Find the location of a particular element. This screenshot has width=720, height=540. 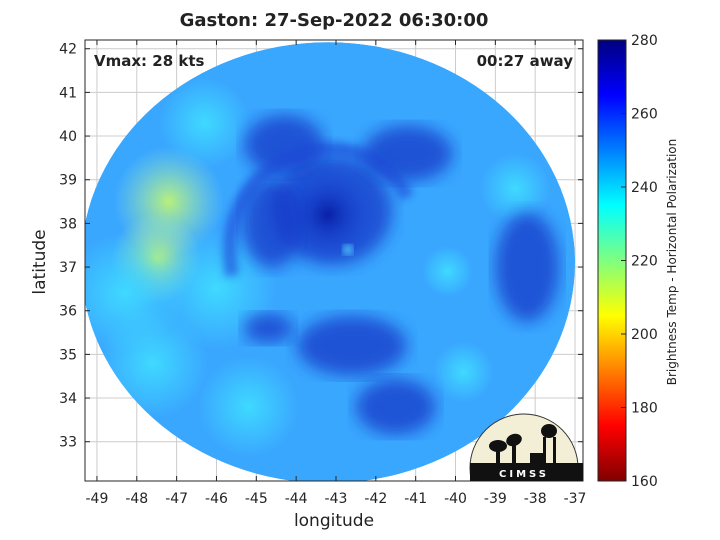

x-tick-label: -37 is located at coordinates (575, 499).